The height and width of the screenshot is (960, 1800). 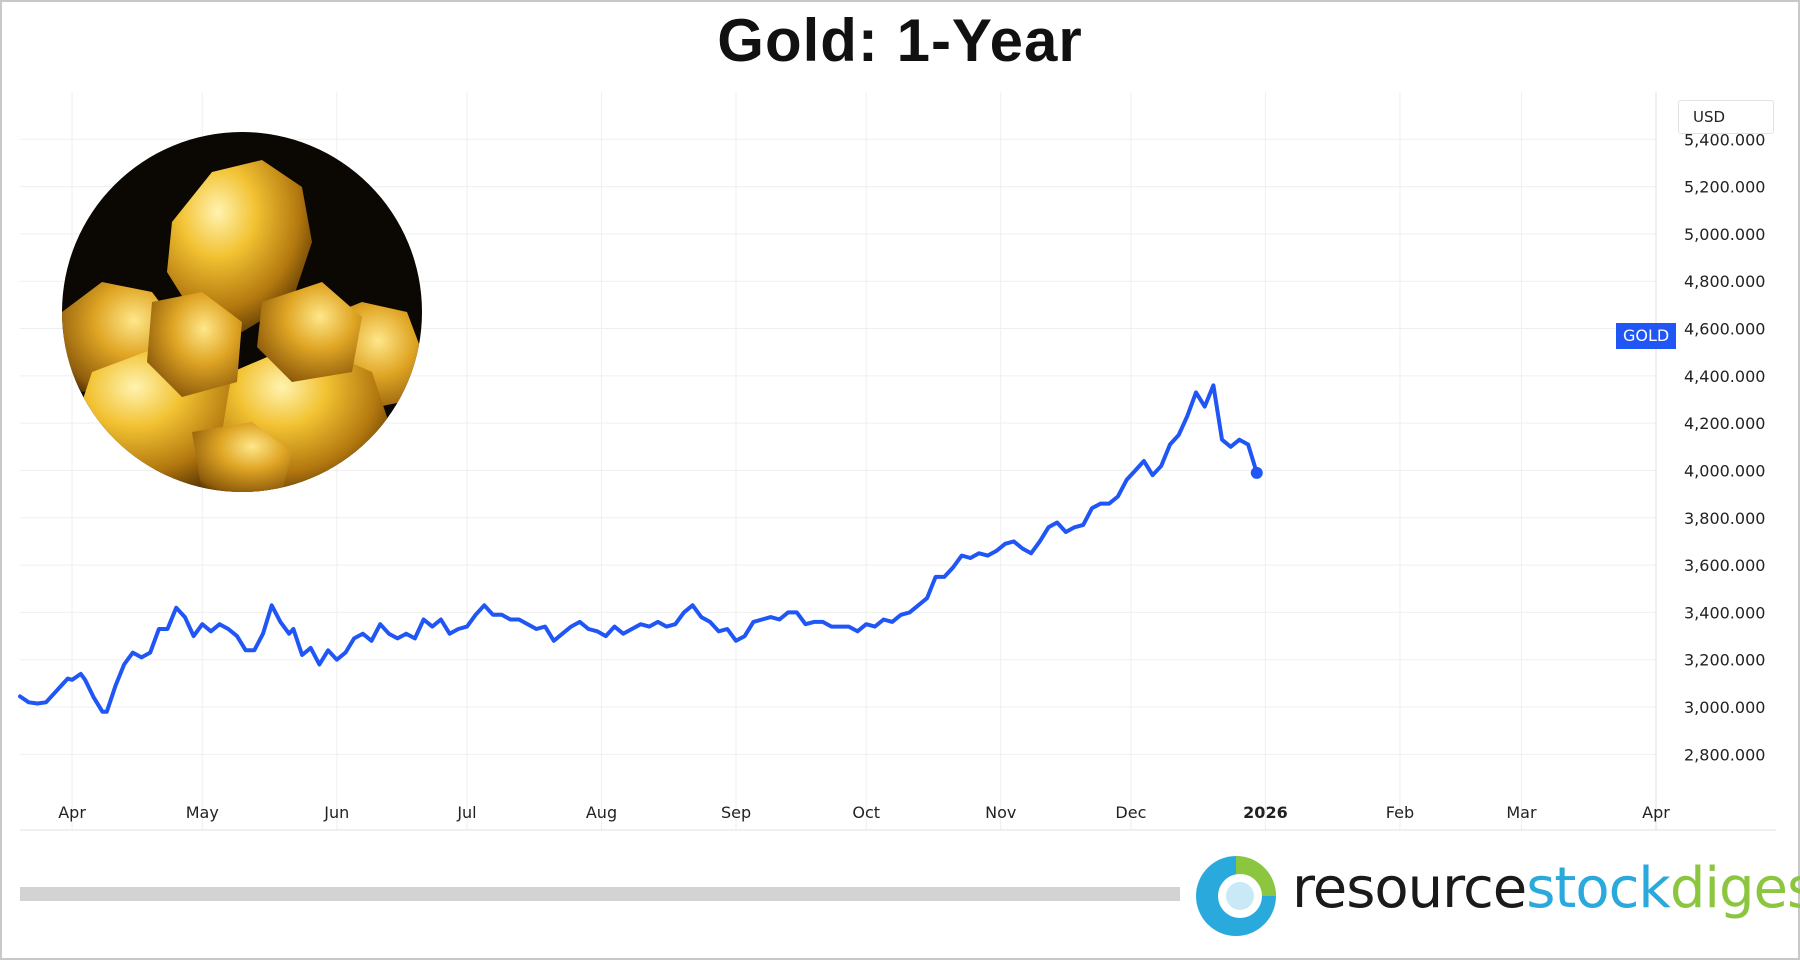 I want to click on brand-wordmark: resourcestockdigest, so click(x=1546, y=888).